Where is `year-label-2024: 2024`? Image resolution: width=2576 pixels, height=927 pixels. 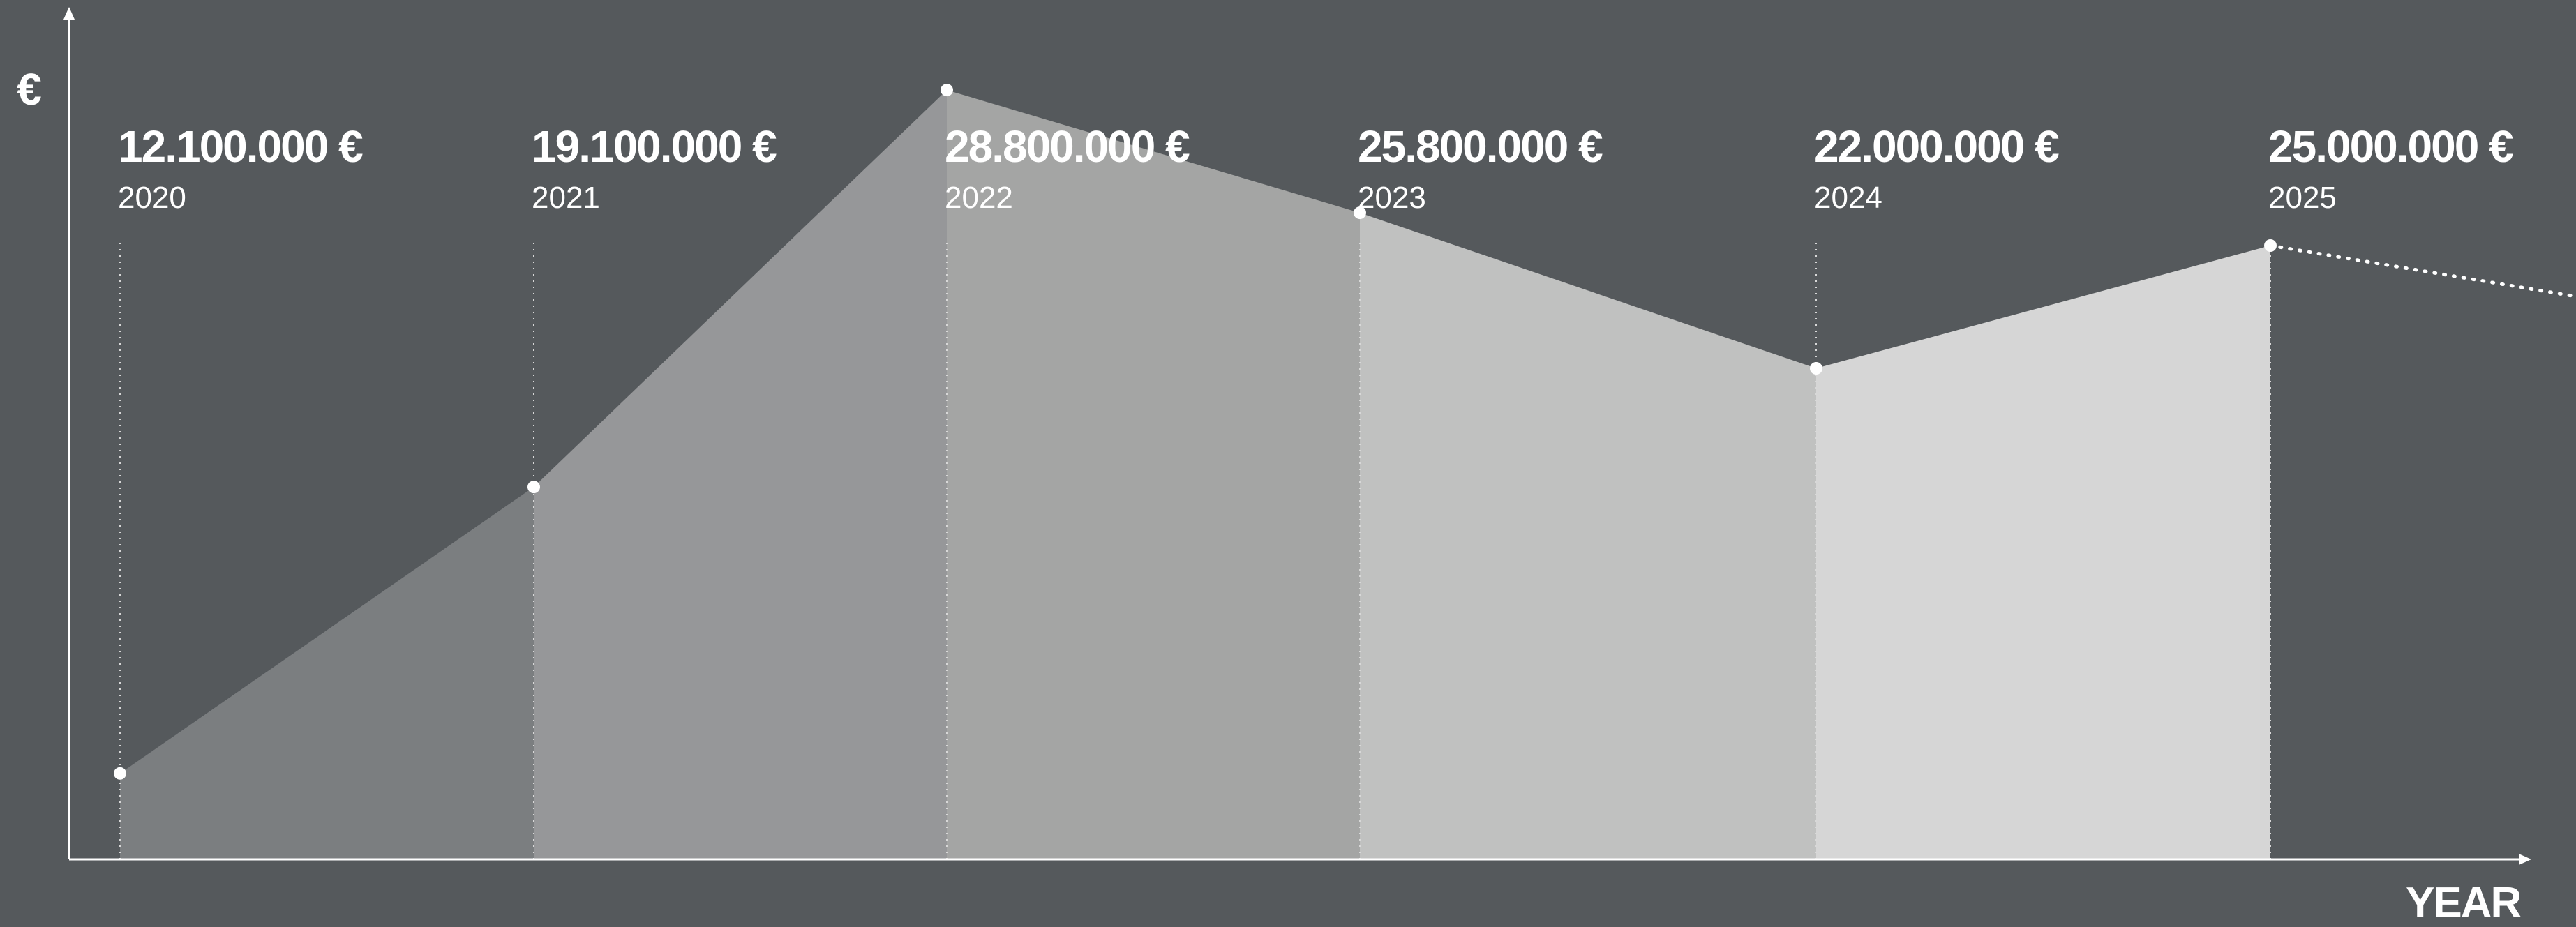 year-label-2024: 2024 is located at coordinates (1848, 198).